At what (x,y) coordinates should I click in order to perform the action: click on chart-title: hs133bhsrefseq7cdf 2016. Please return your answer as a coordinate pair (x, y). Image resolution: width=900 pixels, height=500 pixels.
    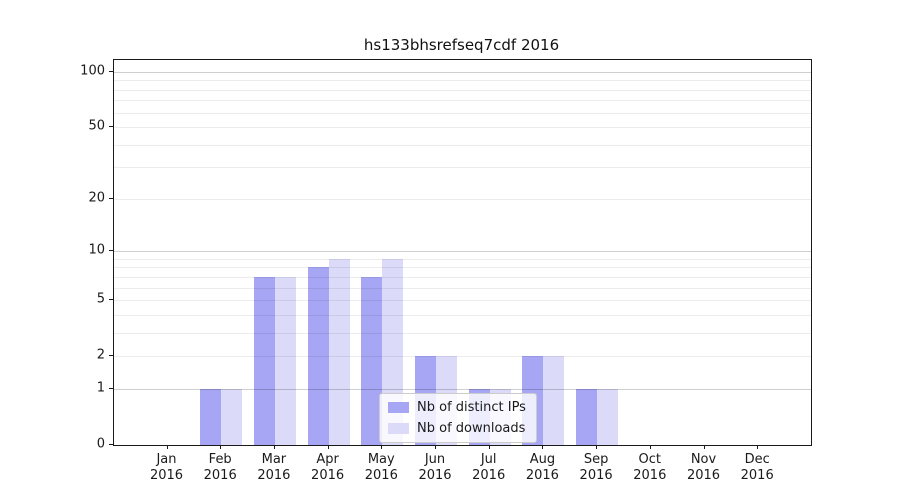
    Looking at the image, I should click on (461, 45).